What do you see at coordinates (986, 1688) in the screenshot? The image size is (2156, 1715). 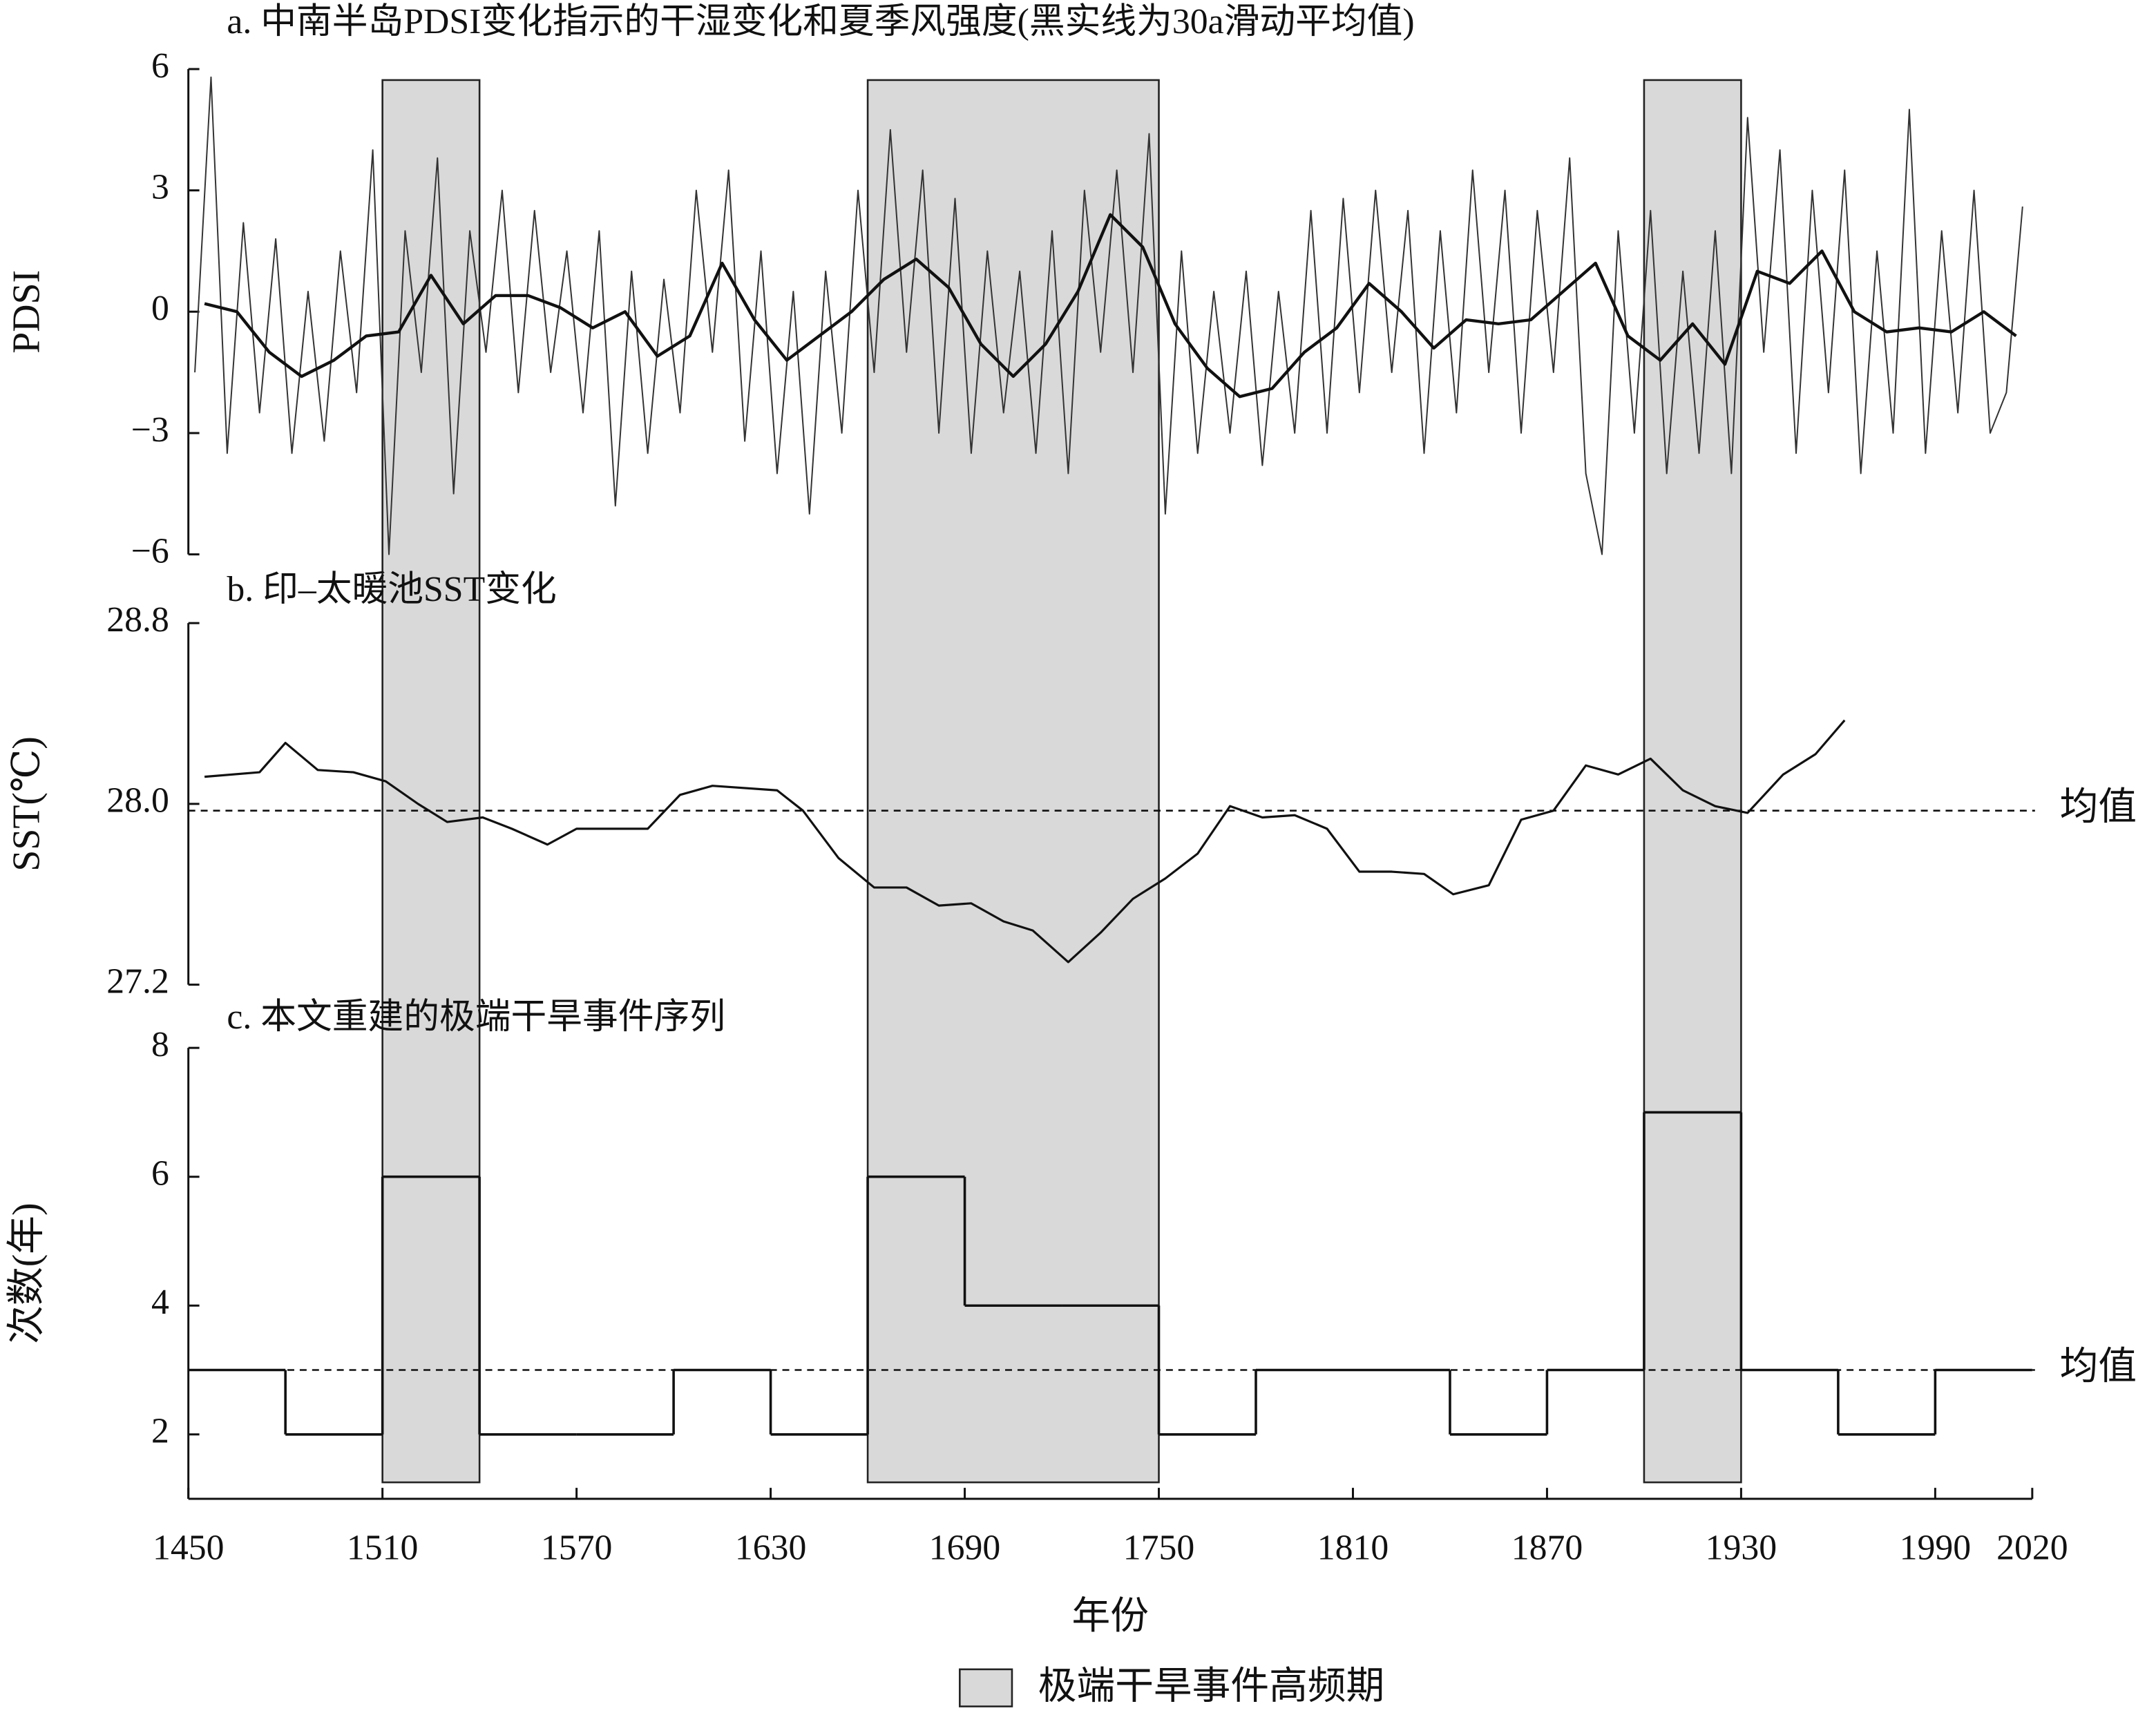 I see `legend-swatch` at bounding box center [986, 1688].